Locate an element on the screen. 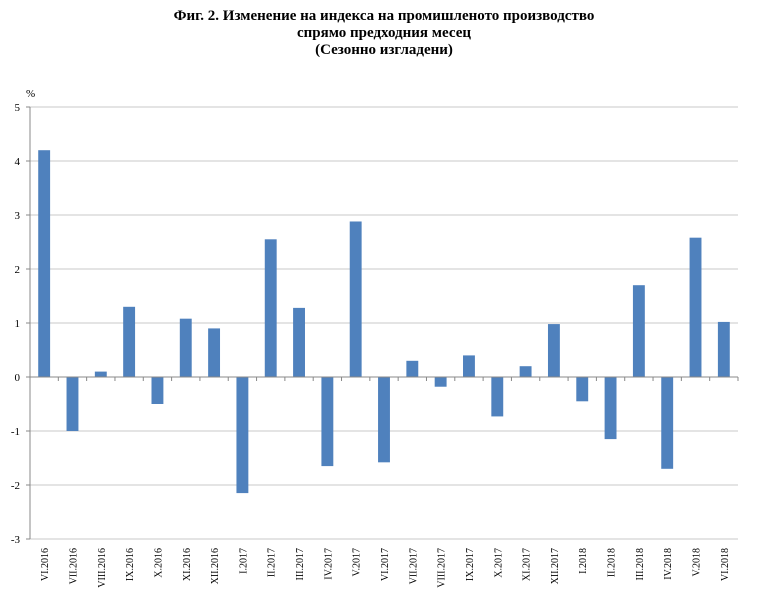  bar-IV.2018 is located at coordinates (667, 423).